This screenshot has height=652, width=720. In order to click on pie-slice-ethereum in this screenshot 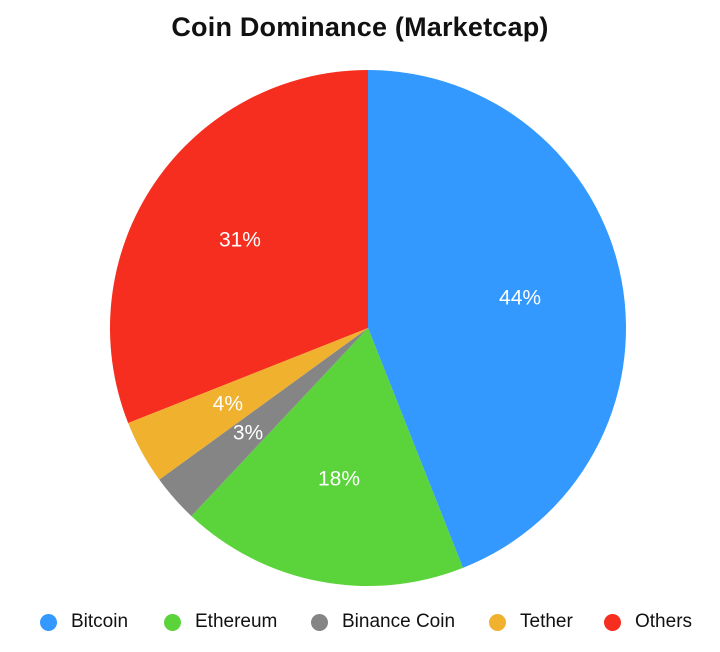, I will do `click(327, 457)`.